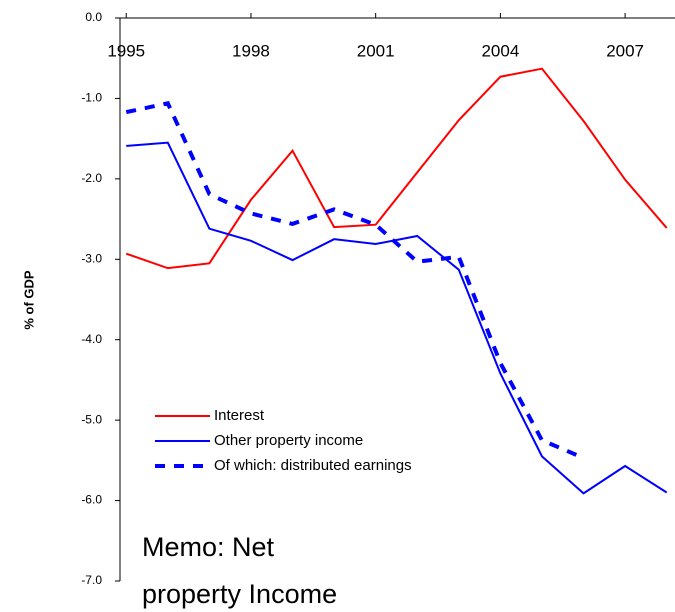 Image resolution: width=675 pixels, height=612 pixels. What do you see at coordinates (91, 339) in the screenshot?
I see `y-tick-label: -4.0` at bounding box center [91, 339].